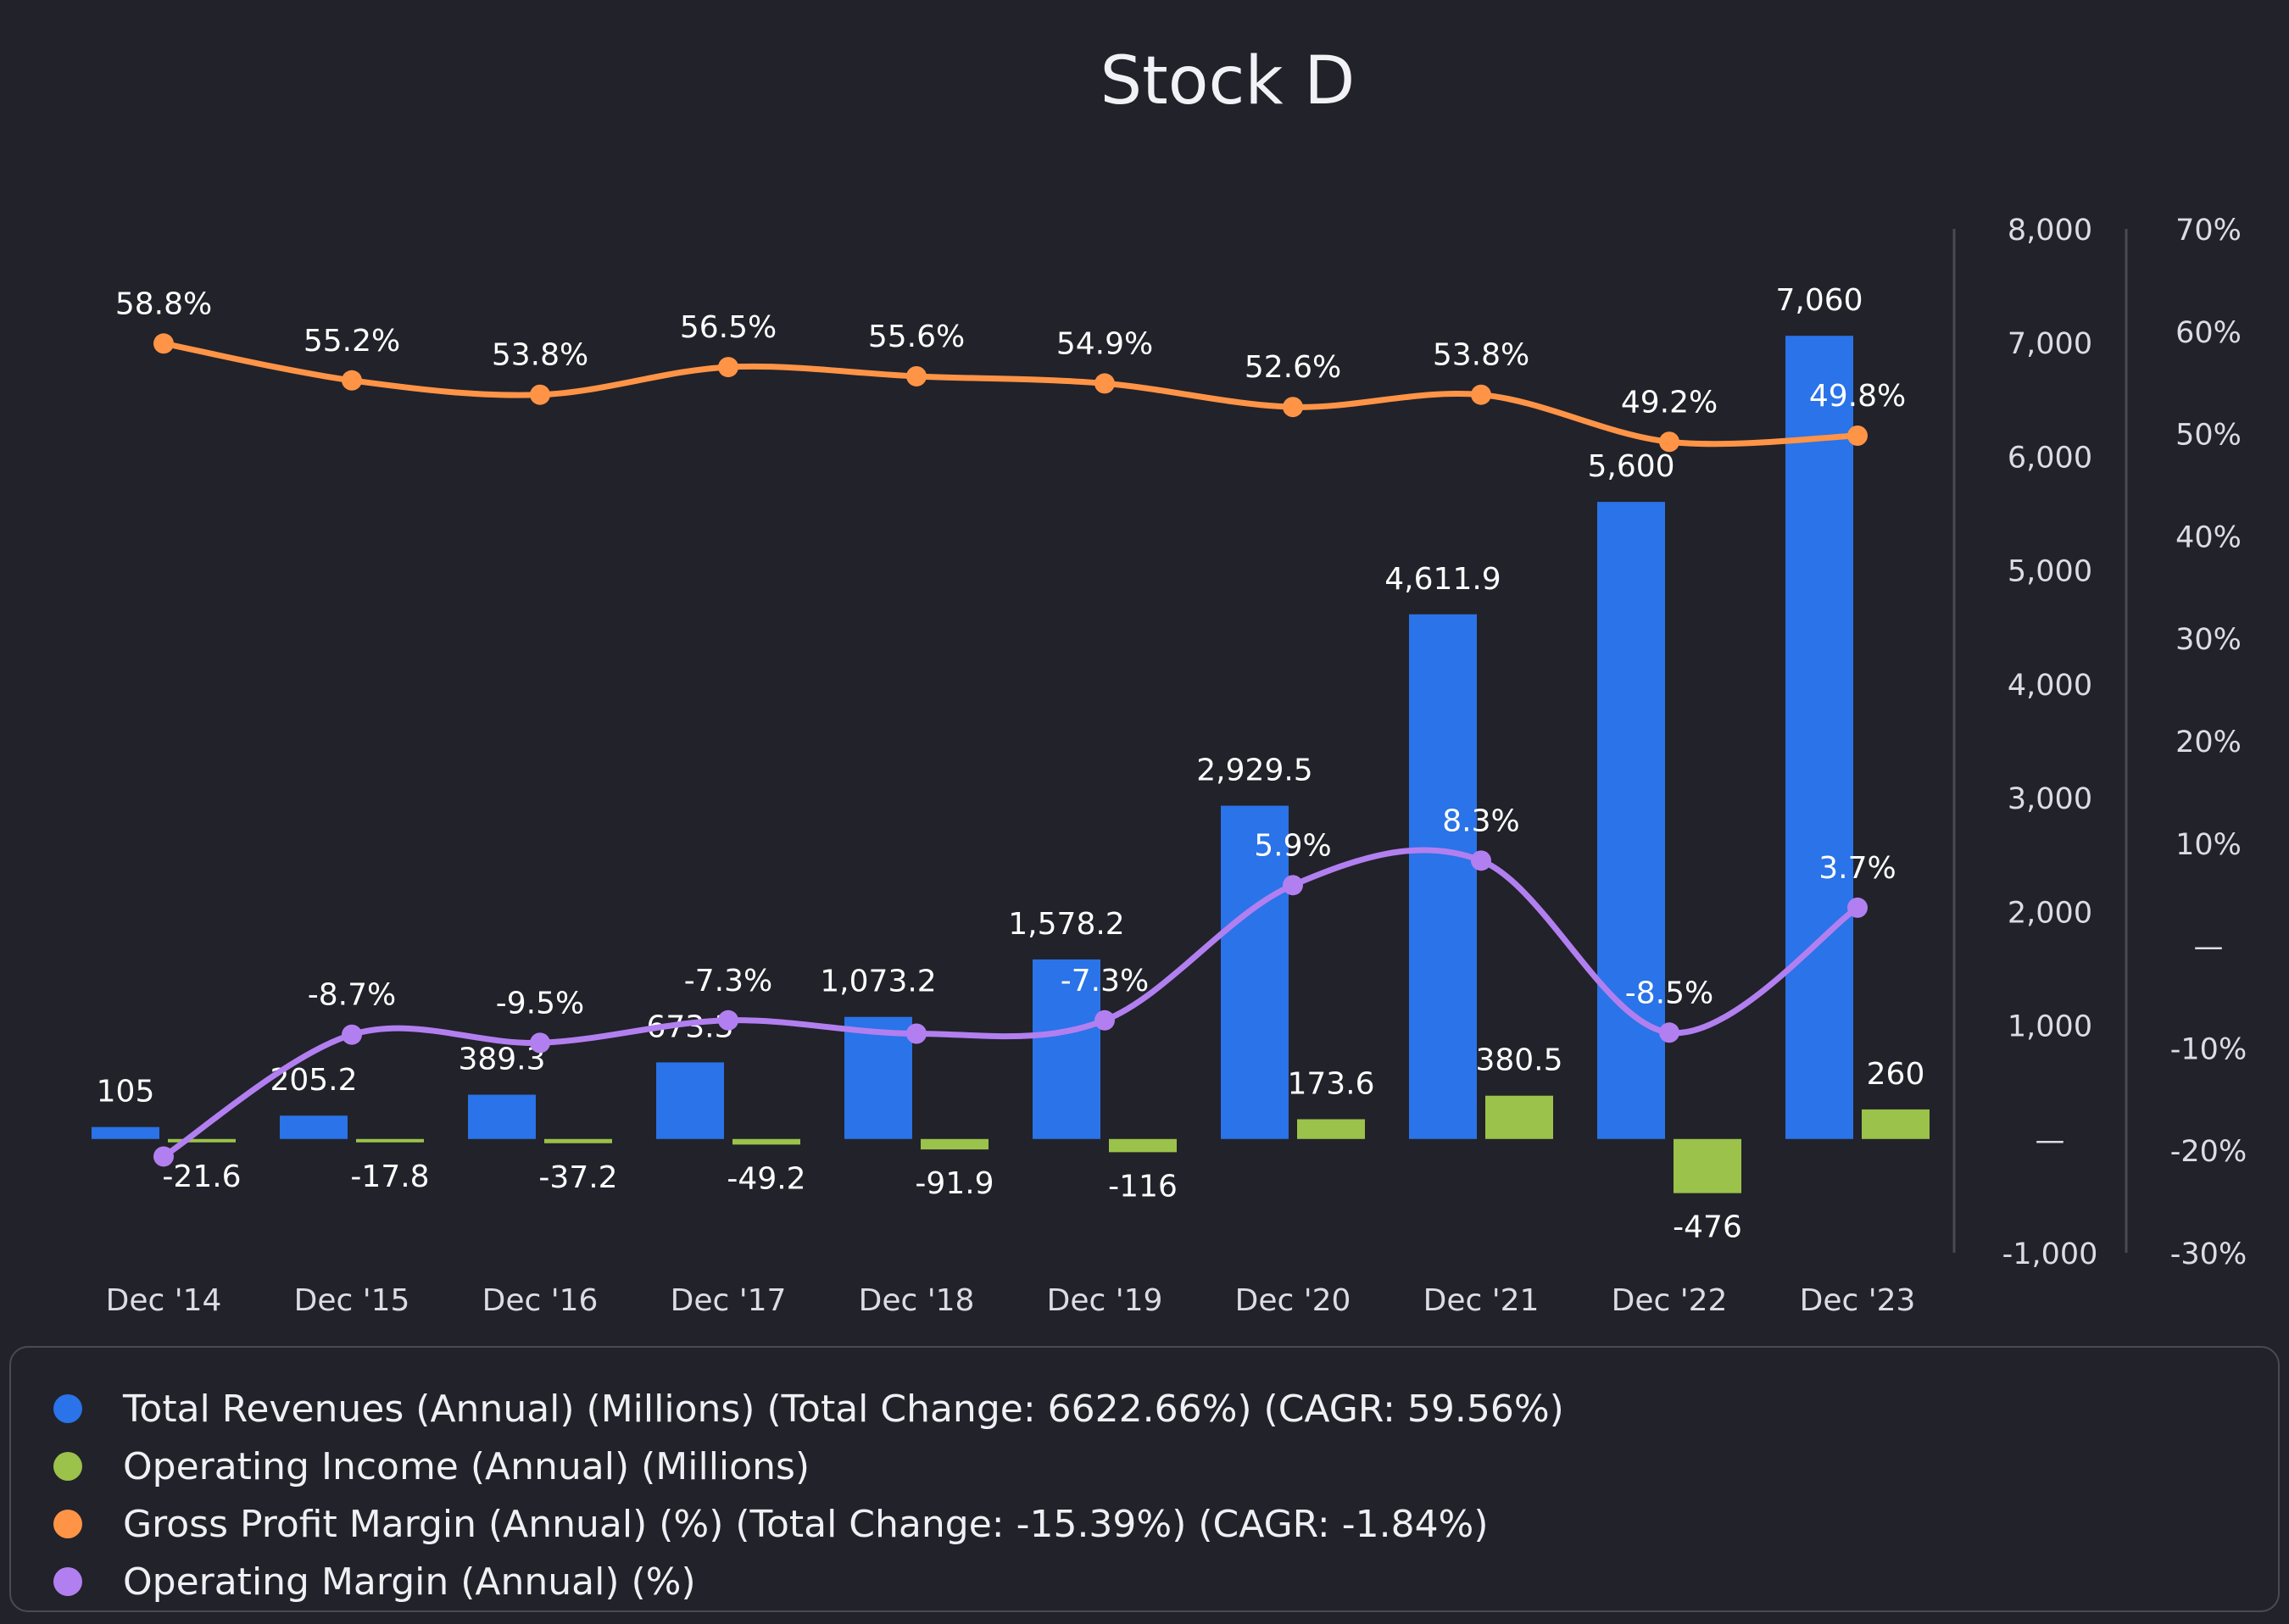 The width and height of the screenshot is (2289, 1624). I want to click on data-label-total-revenues: 5,600, so click(1630, 467).